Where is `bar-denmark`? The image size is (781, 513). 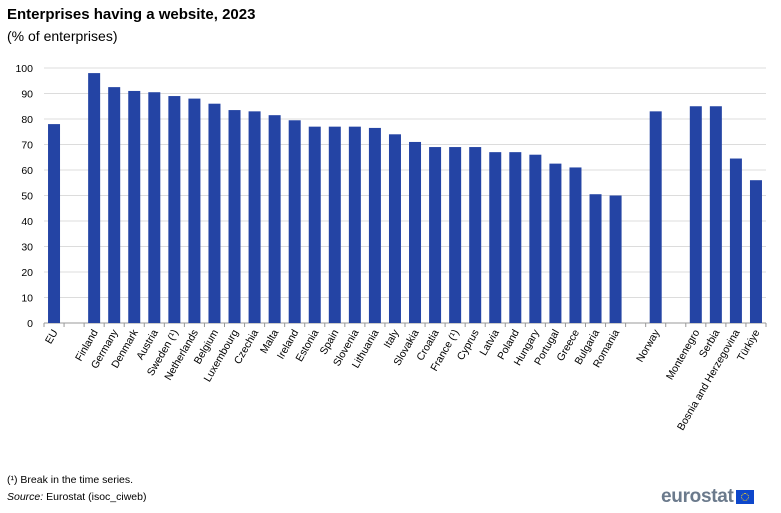
bar-denmark is located at coordinates (134, 206).